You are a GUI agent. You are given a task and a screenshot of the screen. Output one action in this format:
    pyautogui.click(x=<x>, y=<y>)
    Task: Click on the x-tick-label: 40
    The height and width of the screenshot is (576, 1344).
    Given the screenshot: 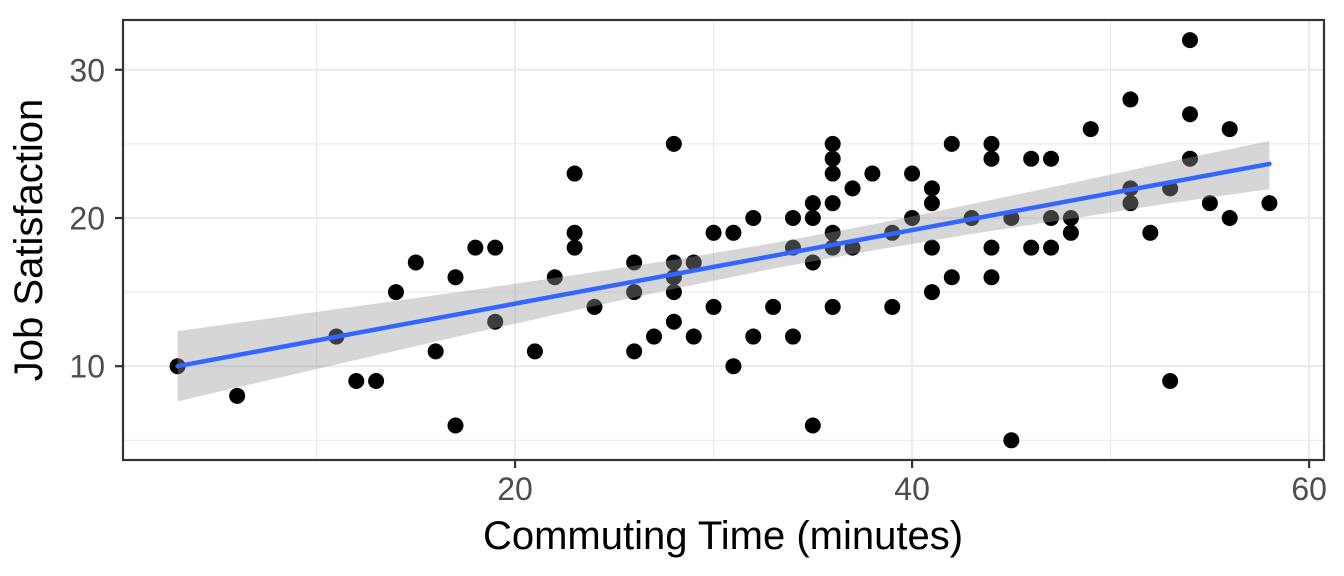 What is the action you would take?
    pyautogui.click(x=912, y=489)
    